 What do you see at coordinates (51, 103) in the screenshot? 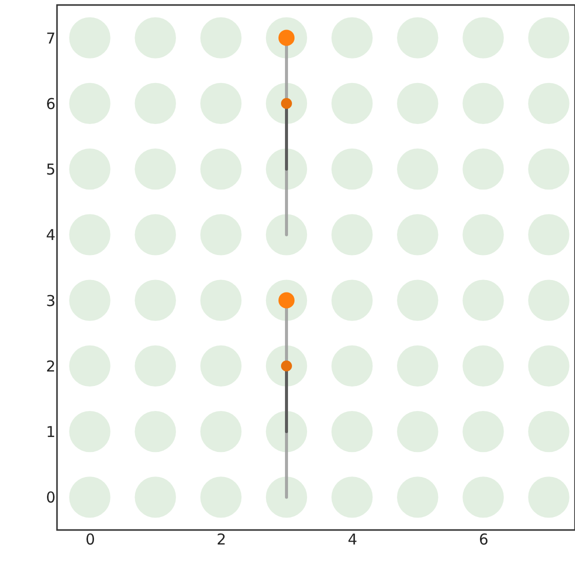
I see `y-tick-label: 6` at bounding box center [51, 103].